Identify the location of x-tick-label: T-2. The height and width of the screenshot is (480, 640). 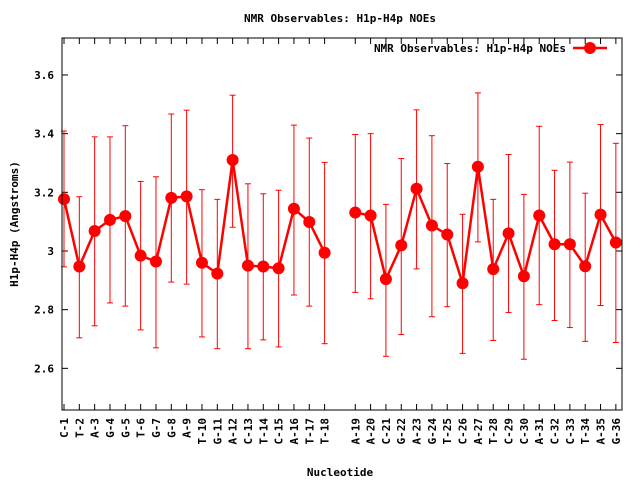
(79, 428).